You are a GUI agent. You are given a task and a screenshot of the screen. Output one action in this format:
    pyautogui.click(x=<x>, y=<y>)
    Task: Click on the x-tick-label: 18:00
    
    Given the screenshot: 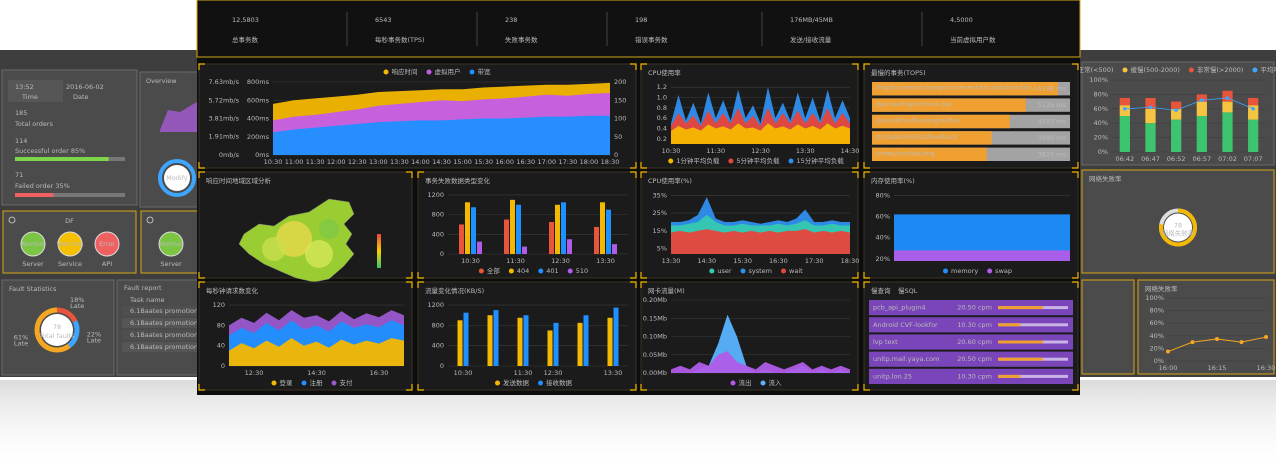 What is the action you would take?
    pyautogui.click(x=589, y=162)
    